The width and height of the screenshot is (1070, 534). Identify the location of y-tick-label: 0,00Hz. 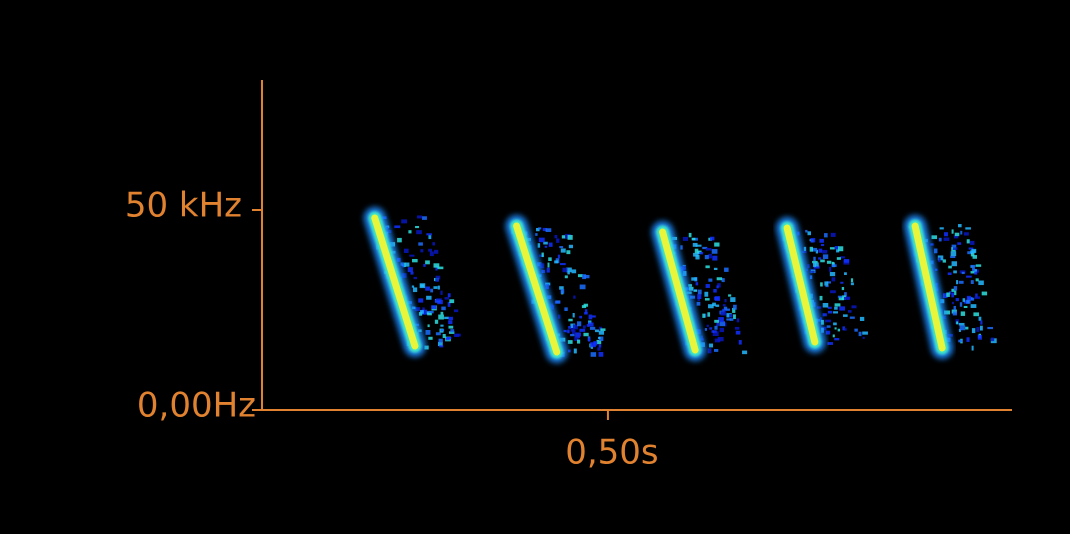
(196, 406).